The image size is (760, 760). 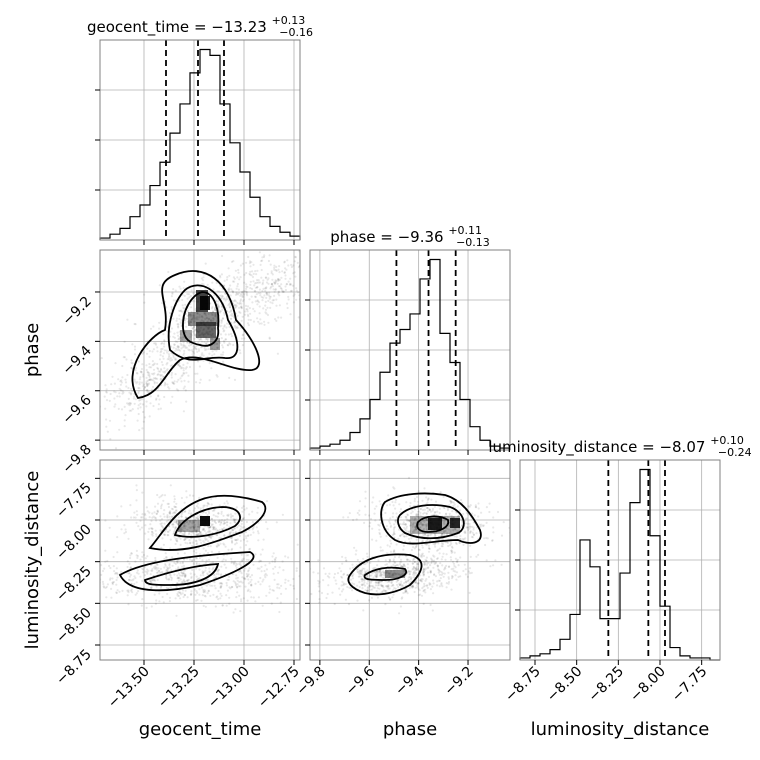 What do you see at coordinates (200, 144) in the screenshot?
I see `histogram-geocent-time` at bounding box center [200, 144].